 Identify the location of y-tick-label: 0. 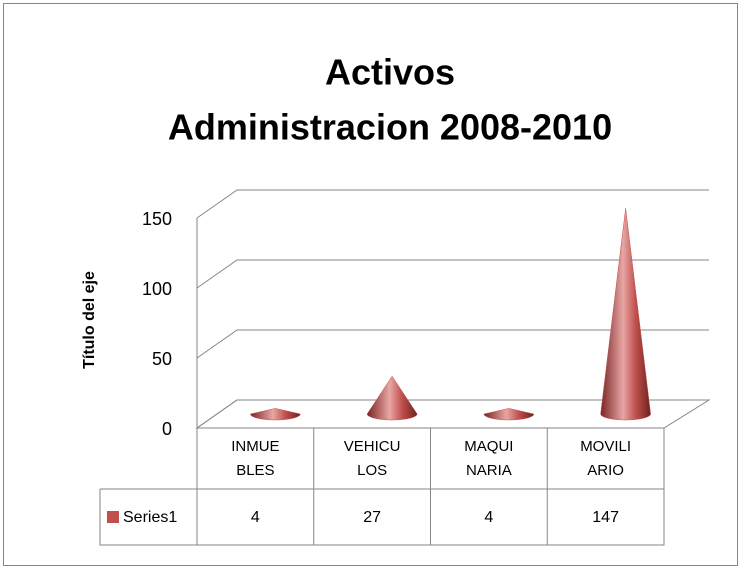
(167, 429).